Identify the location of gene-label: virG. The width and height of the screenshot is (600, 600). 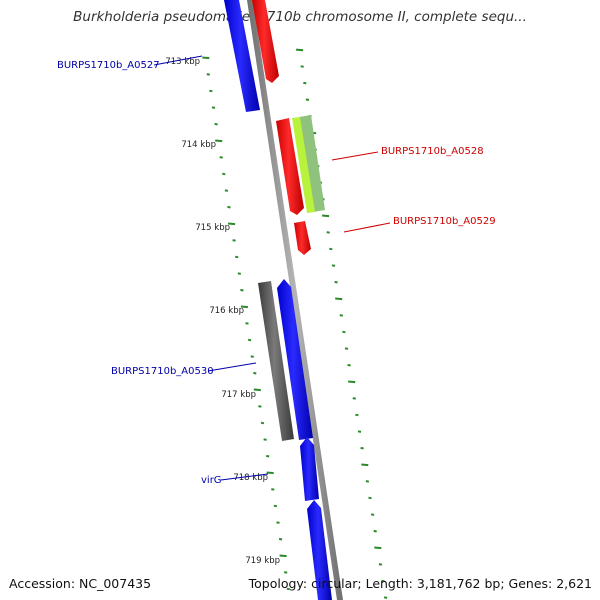
(211, 480).